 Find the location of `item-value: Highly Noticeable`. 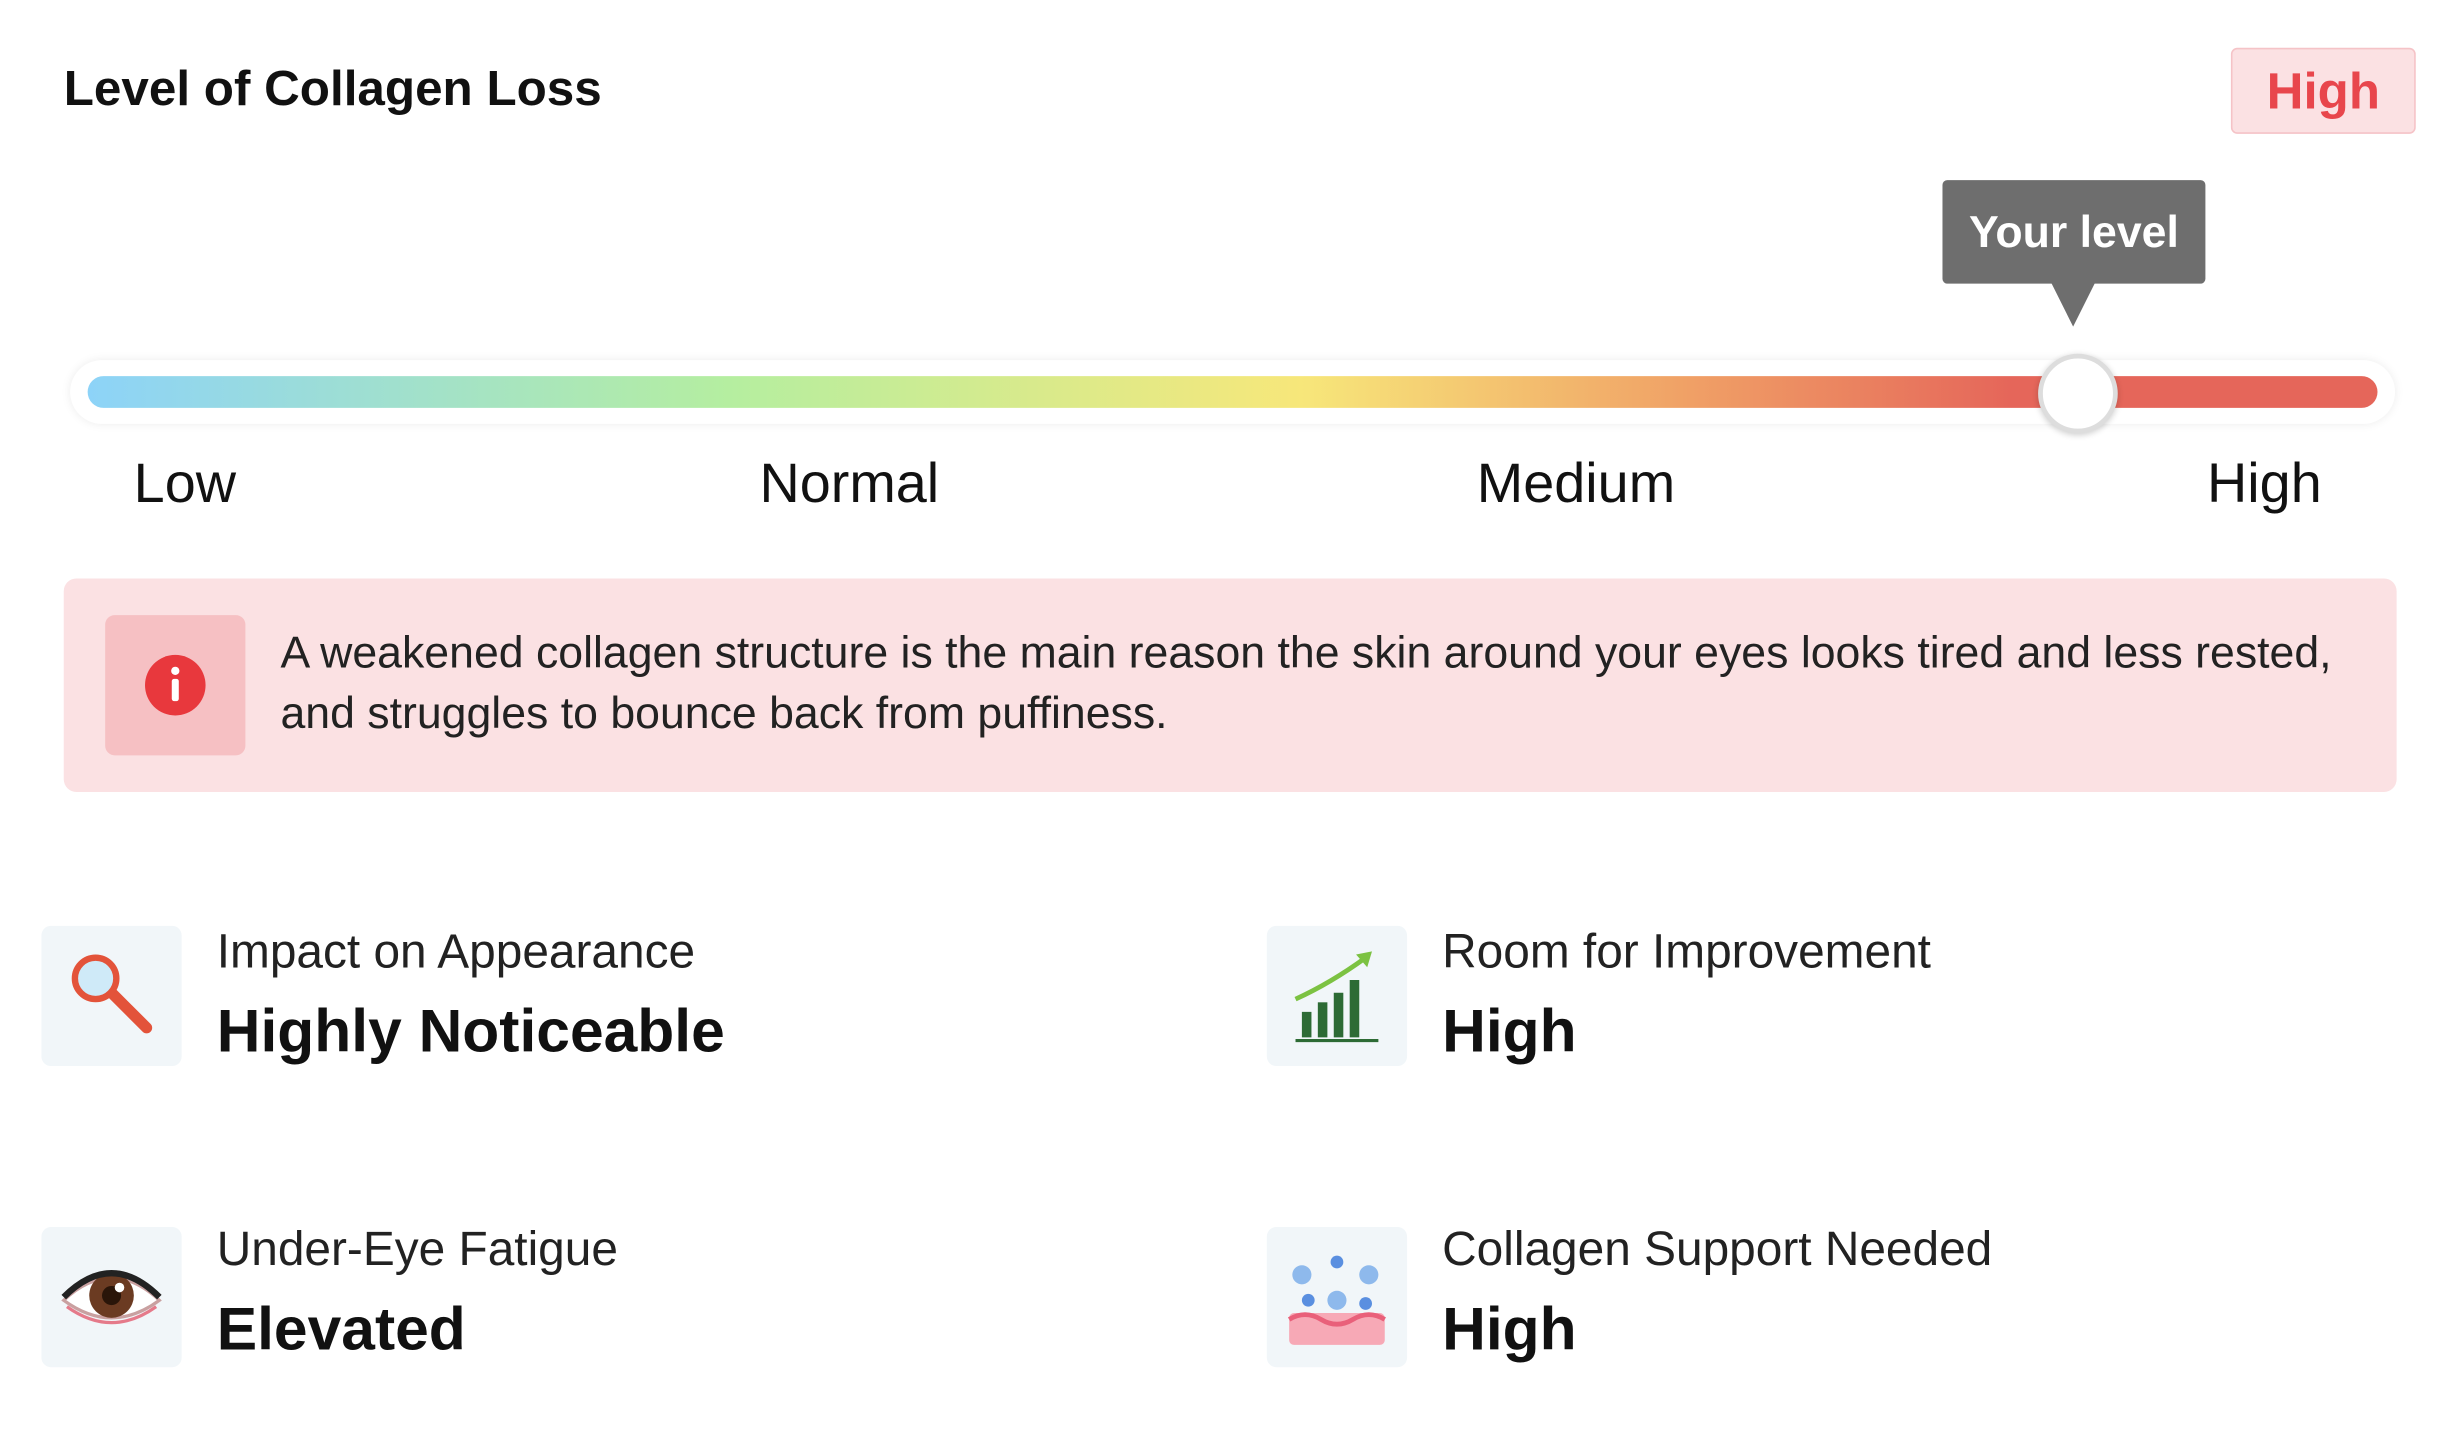

item-value: Highly Noticeable is located at coordinates (470, 1033).